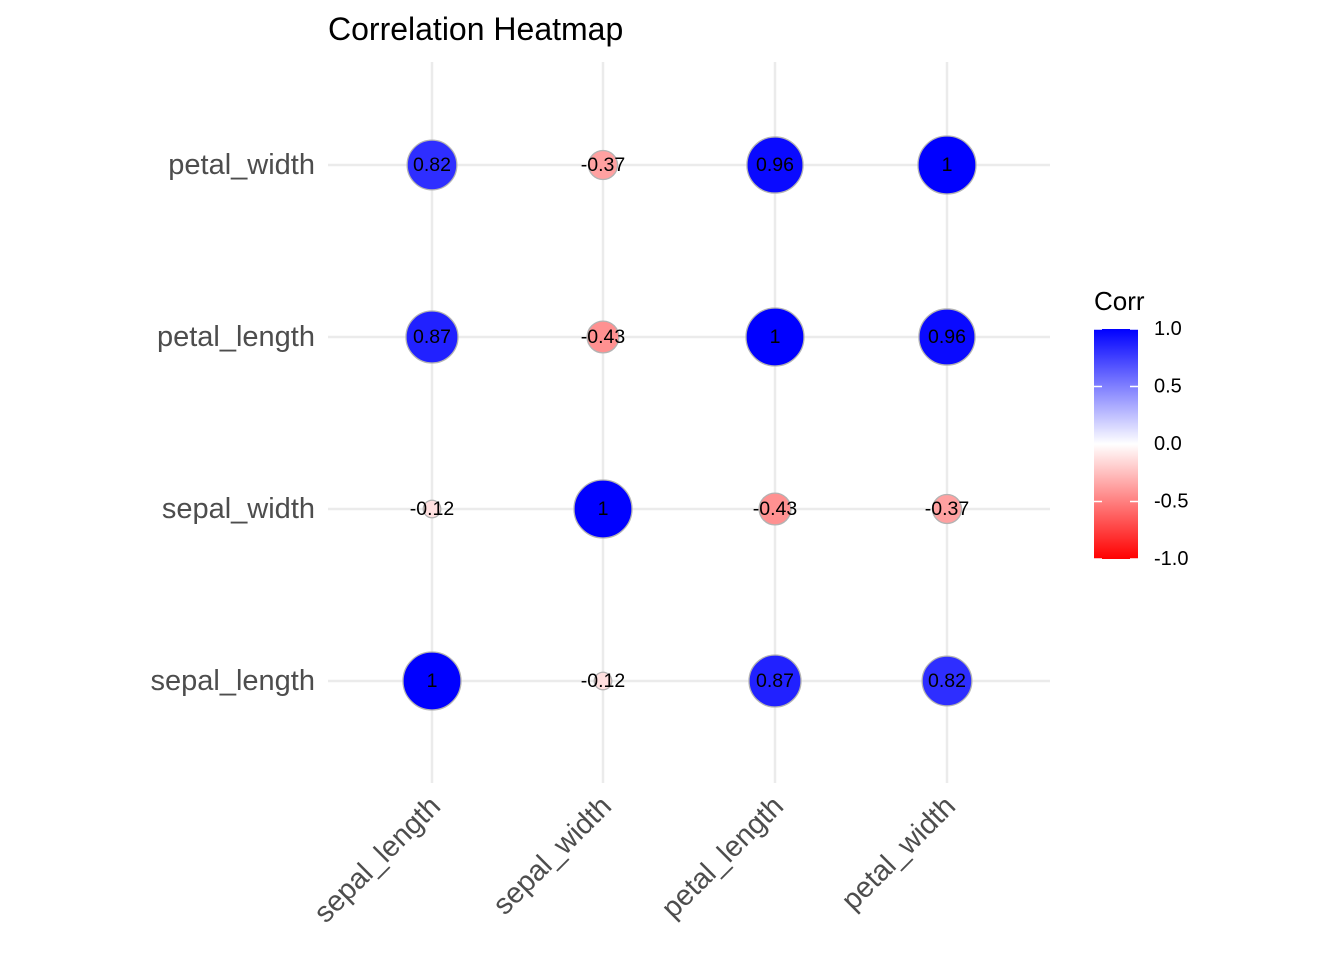 The image size is (1344, 960). I want to click on legend: Corr 1.0 0.5 0.0 -0.5 -1.0, so click(1141, 428).